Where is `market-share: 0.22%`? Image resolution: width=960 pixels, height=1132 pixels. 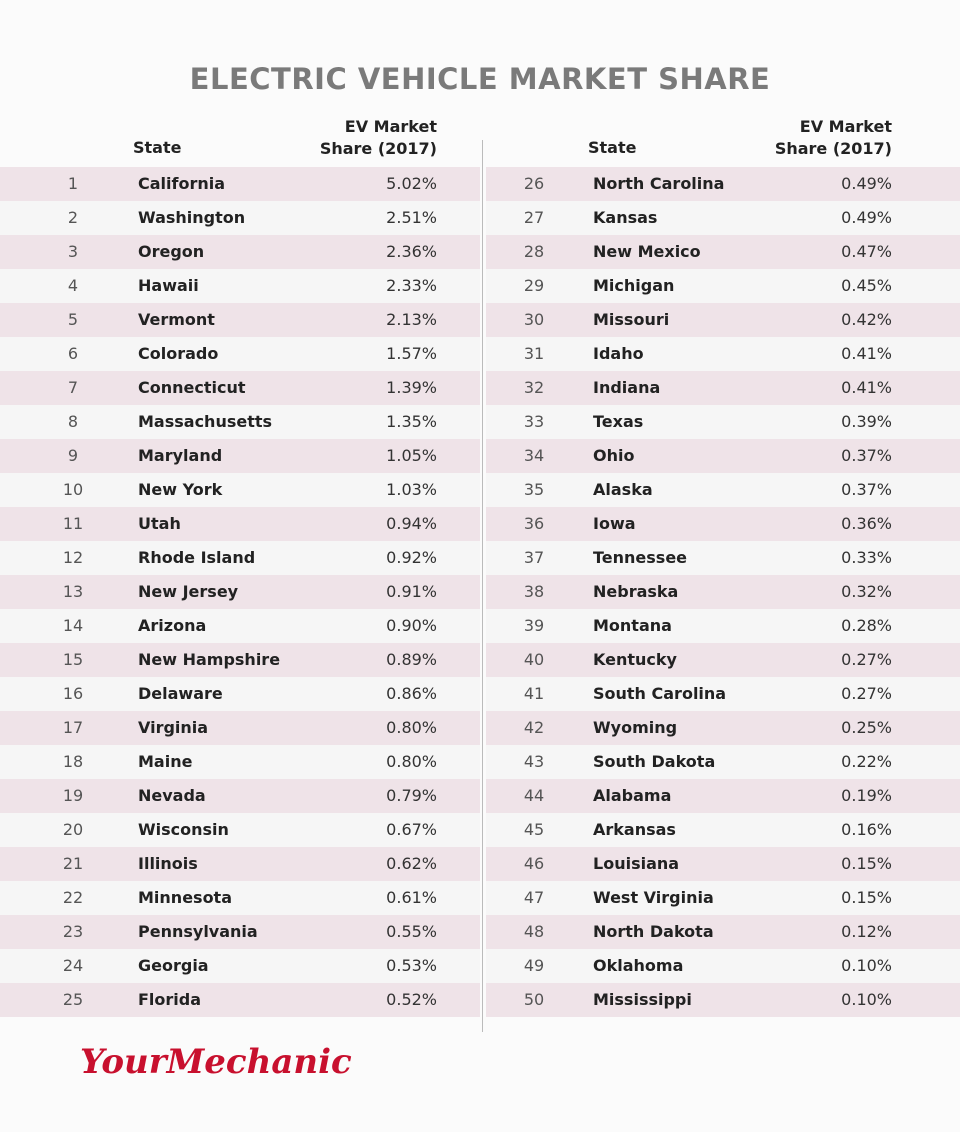
market-share: 0.22% is located at coordinates (866, 761).